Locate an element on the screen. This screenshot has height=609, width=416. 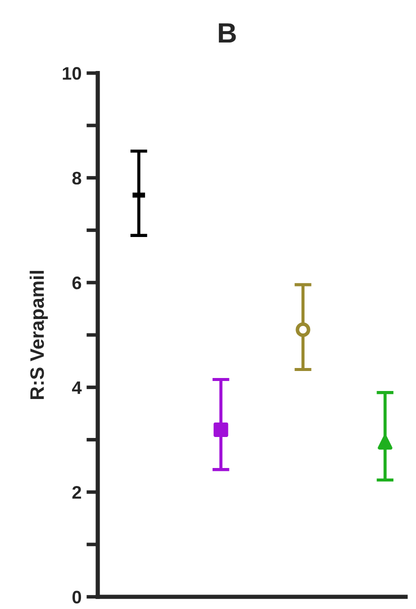
y-tick-label: 10 is located at coordinates (72, 73).